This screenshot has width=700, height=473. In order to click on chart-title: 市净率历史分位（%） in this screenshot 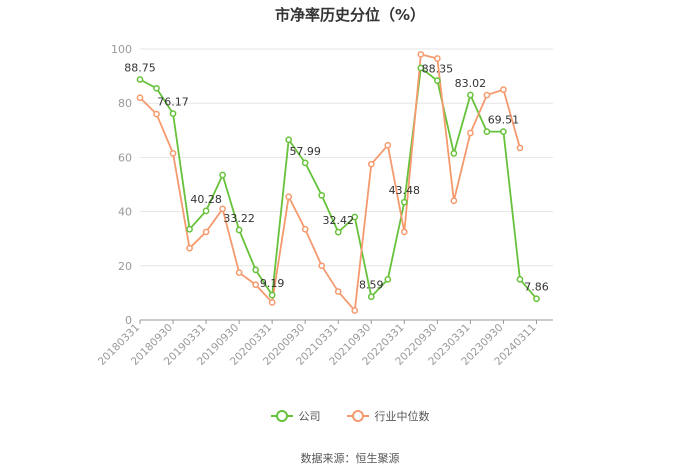, I will do `click(350, 15)`.